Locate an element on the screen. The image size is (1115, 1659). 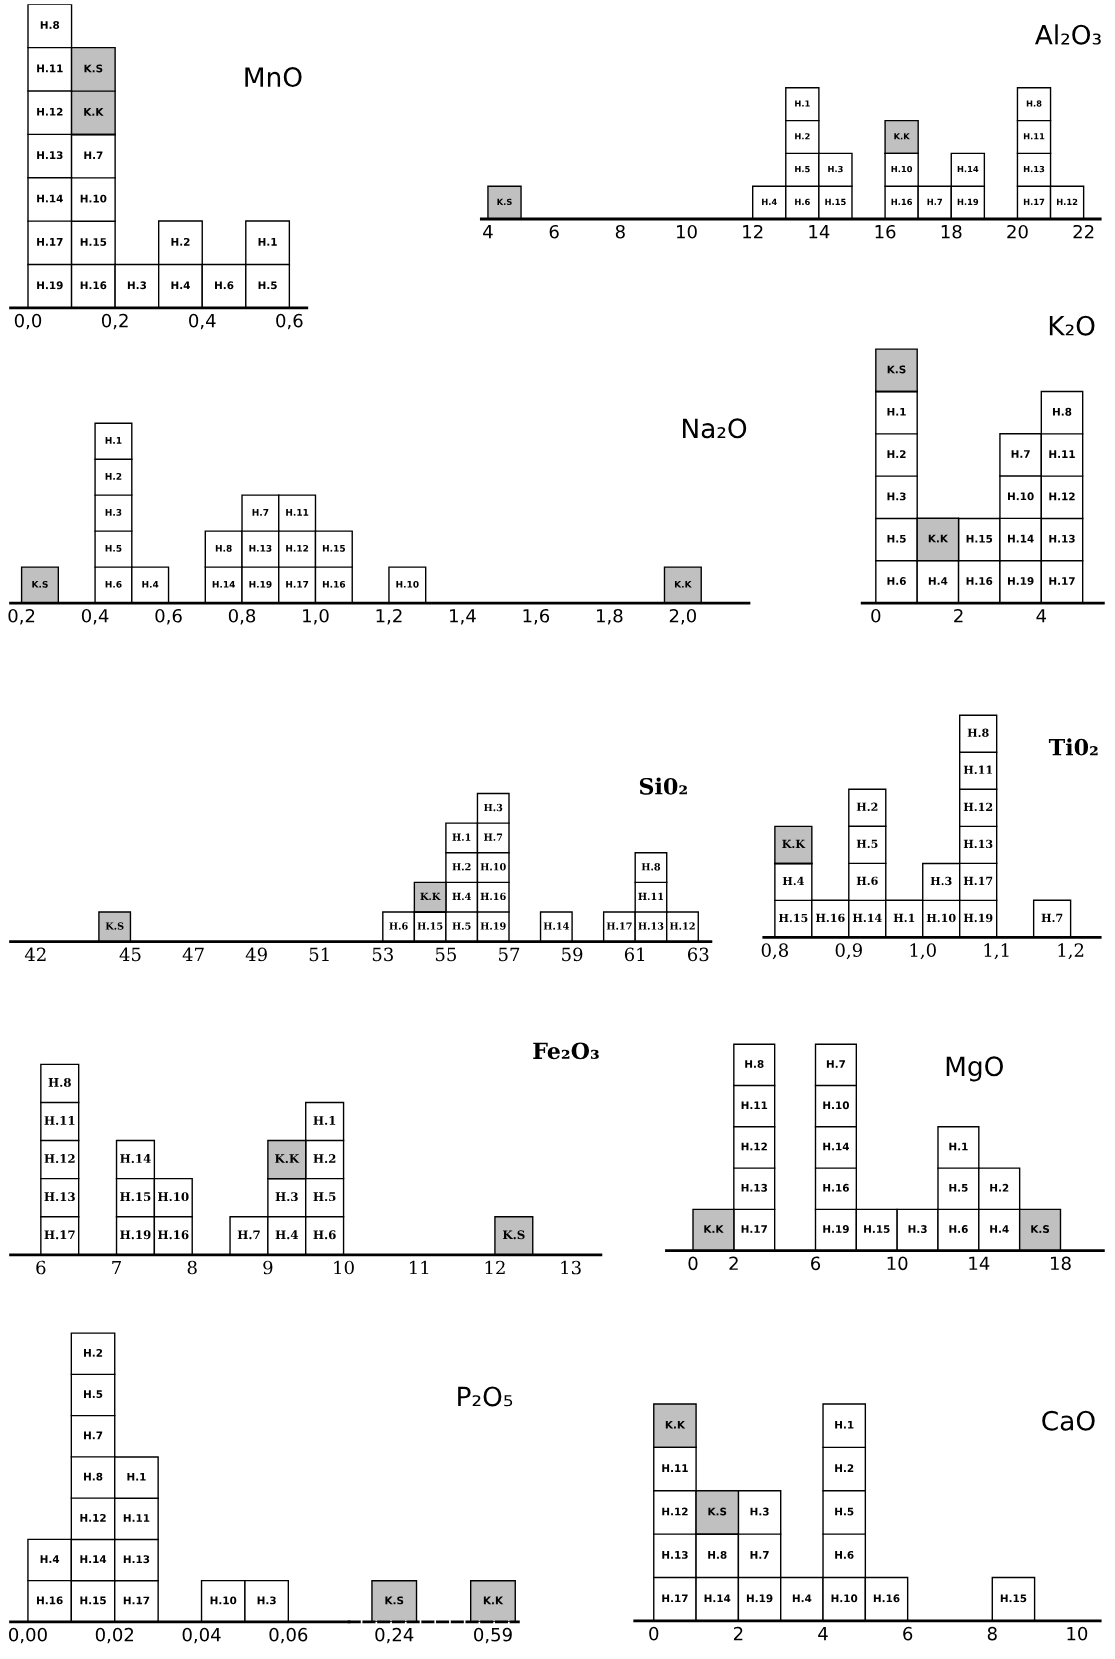
x-tick-label: 0,8 is located at coordinates (242, 616).